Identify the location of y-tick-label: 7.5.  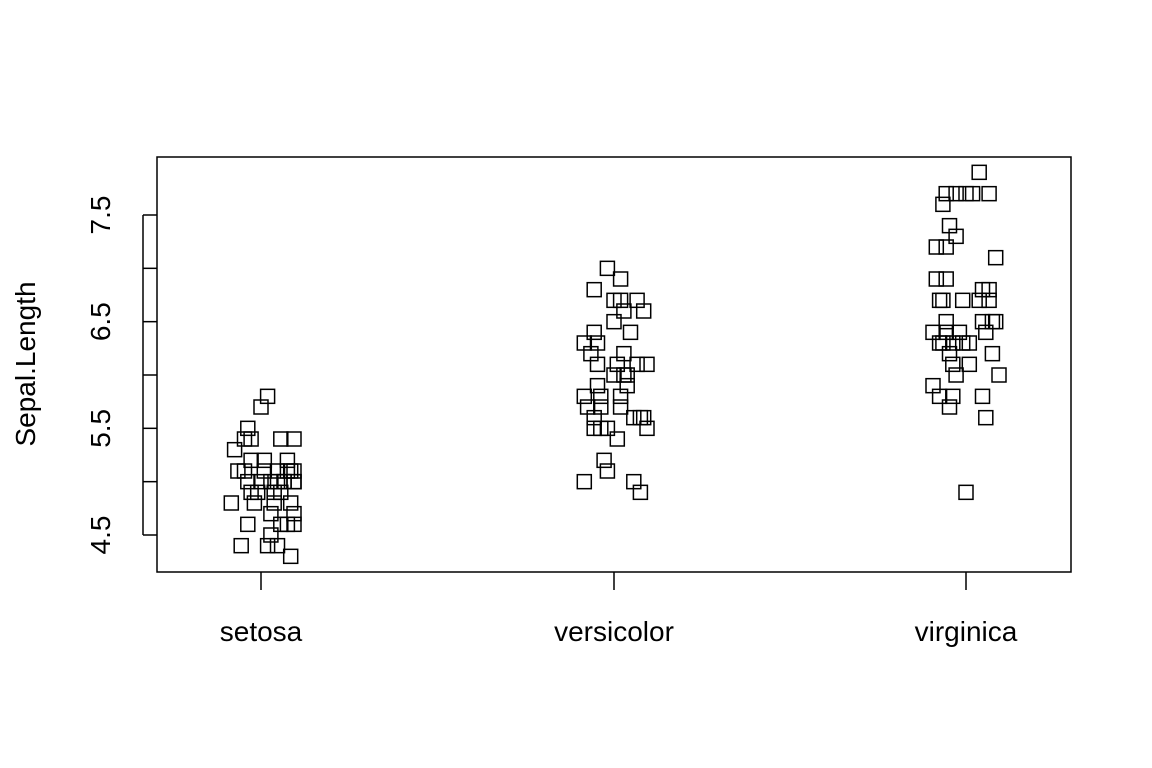
(100, 215).